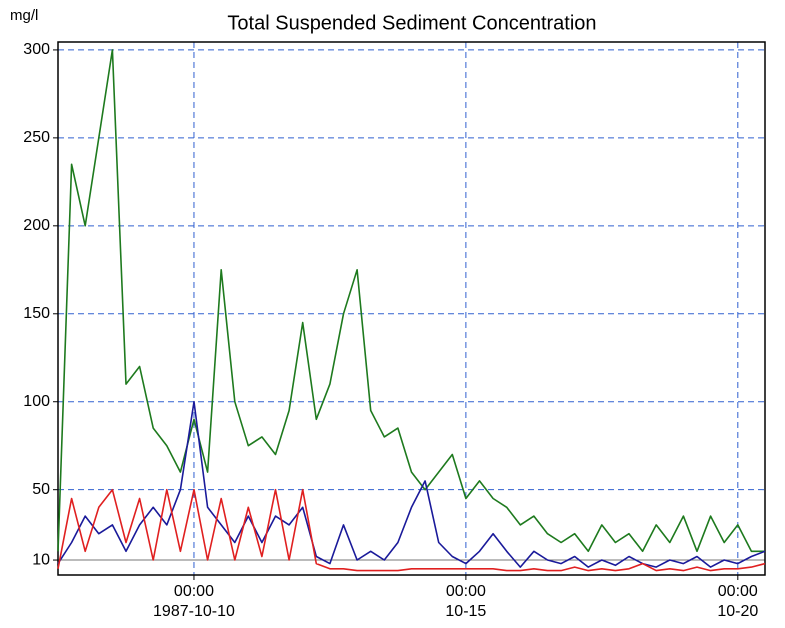  I want to click on x-tick-label: 00:00 10-20, so click(738, 601).